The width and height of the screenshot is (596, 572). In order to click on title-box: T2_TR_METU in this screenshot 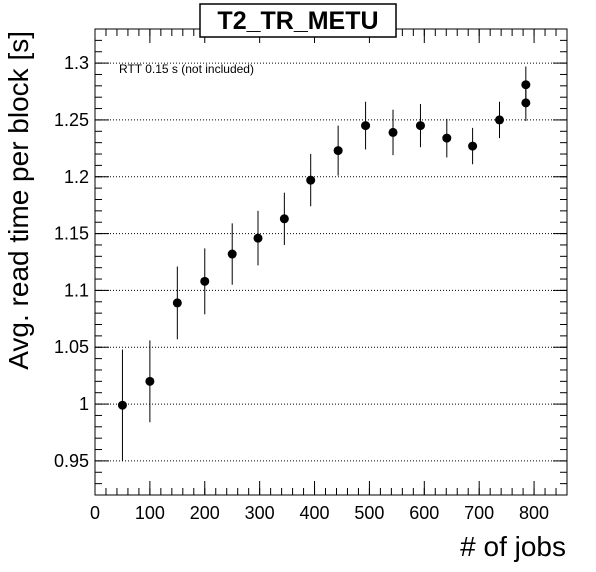, I will do `click(298, 20)`.